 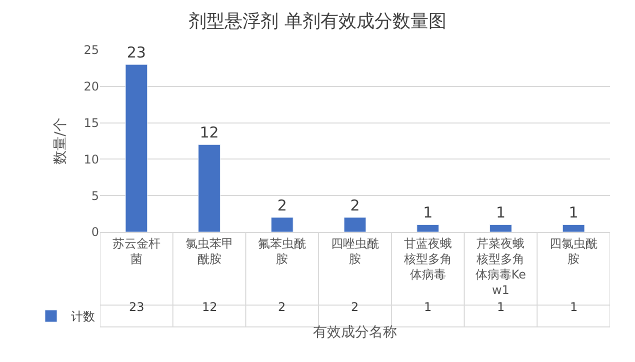 What do you see at coordinates (60, 141) in the screenshot?
I see `y-axis-title: 数量/个` at bounding box center [60, 141].